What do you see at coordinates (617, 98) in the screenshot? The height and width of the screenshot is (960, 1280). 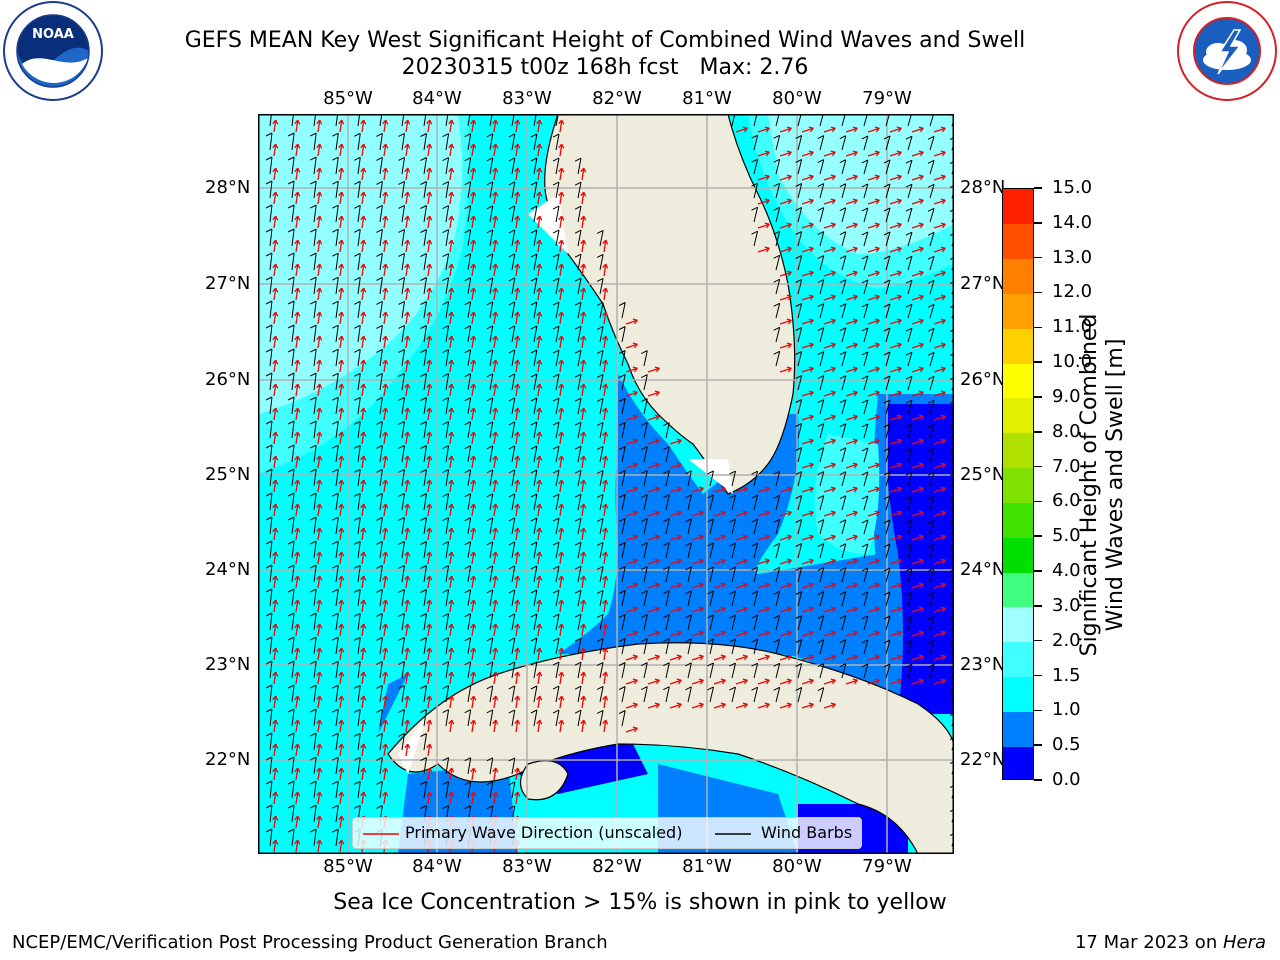 I see `lon-label-top: 82°W` at bounding box center [617, 98].